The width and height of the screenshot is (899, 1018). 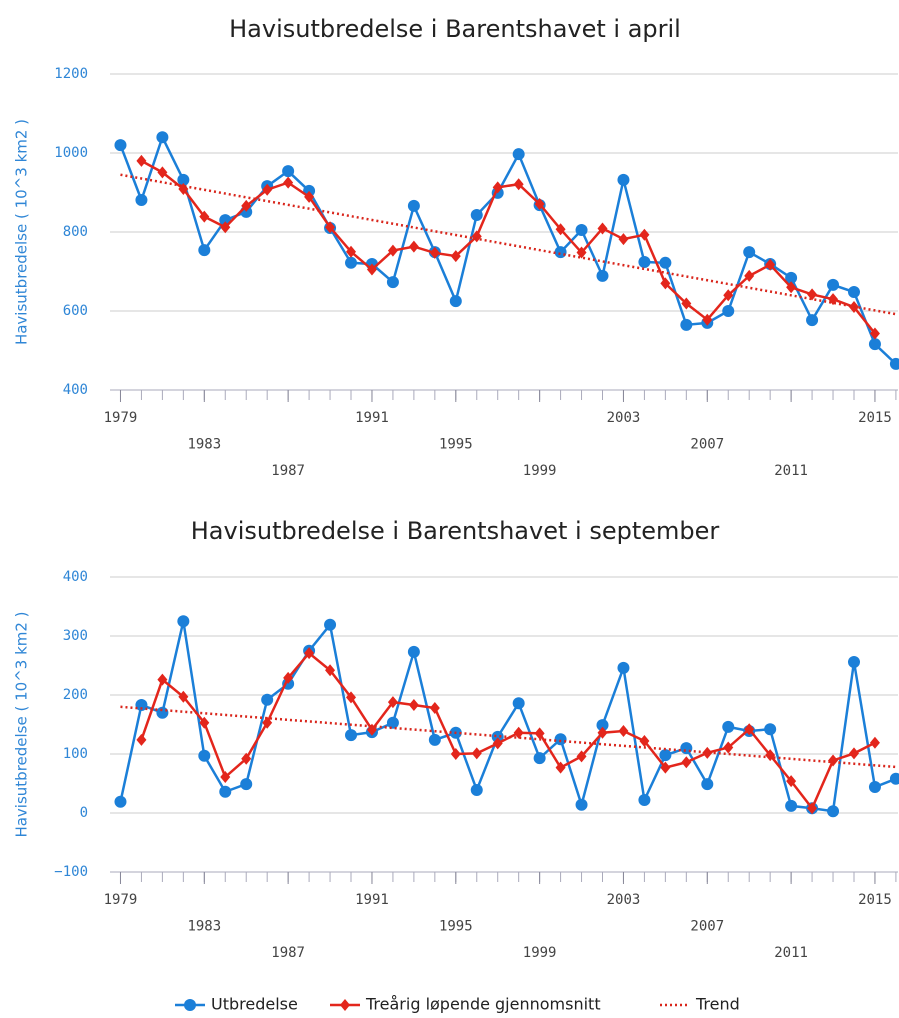 I want to click on y-tick-label: 300, so click(x=75, y=636).